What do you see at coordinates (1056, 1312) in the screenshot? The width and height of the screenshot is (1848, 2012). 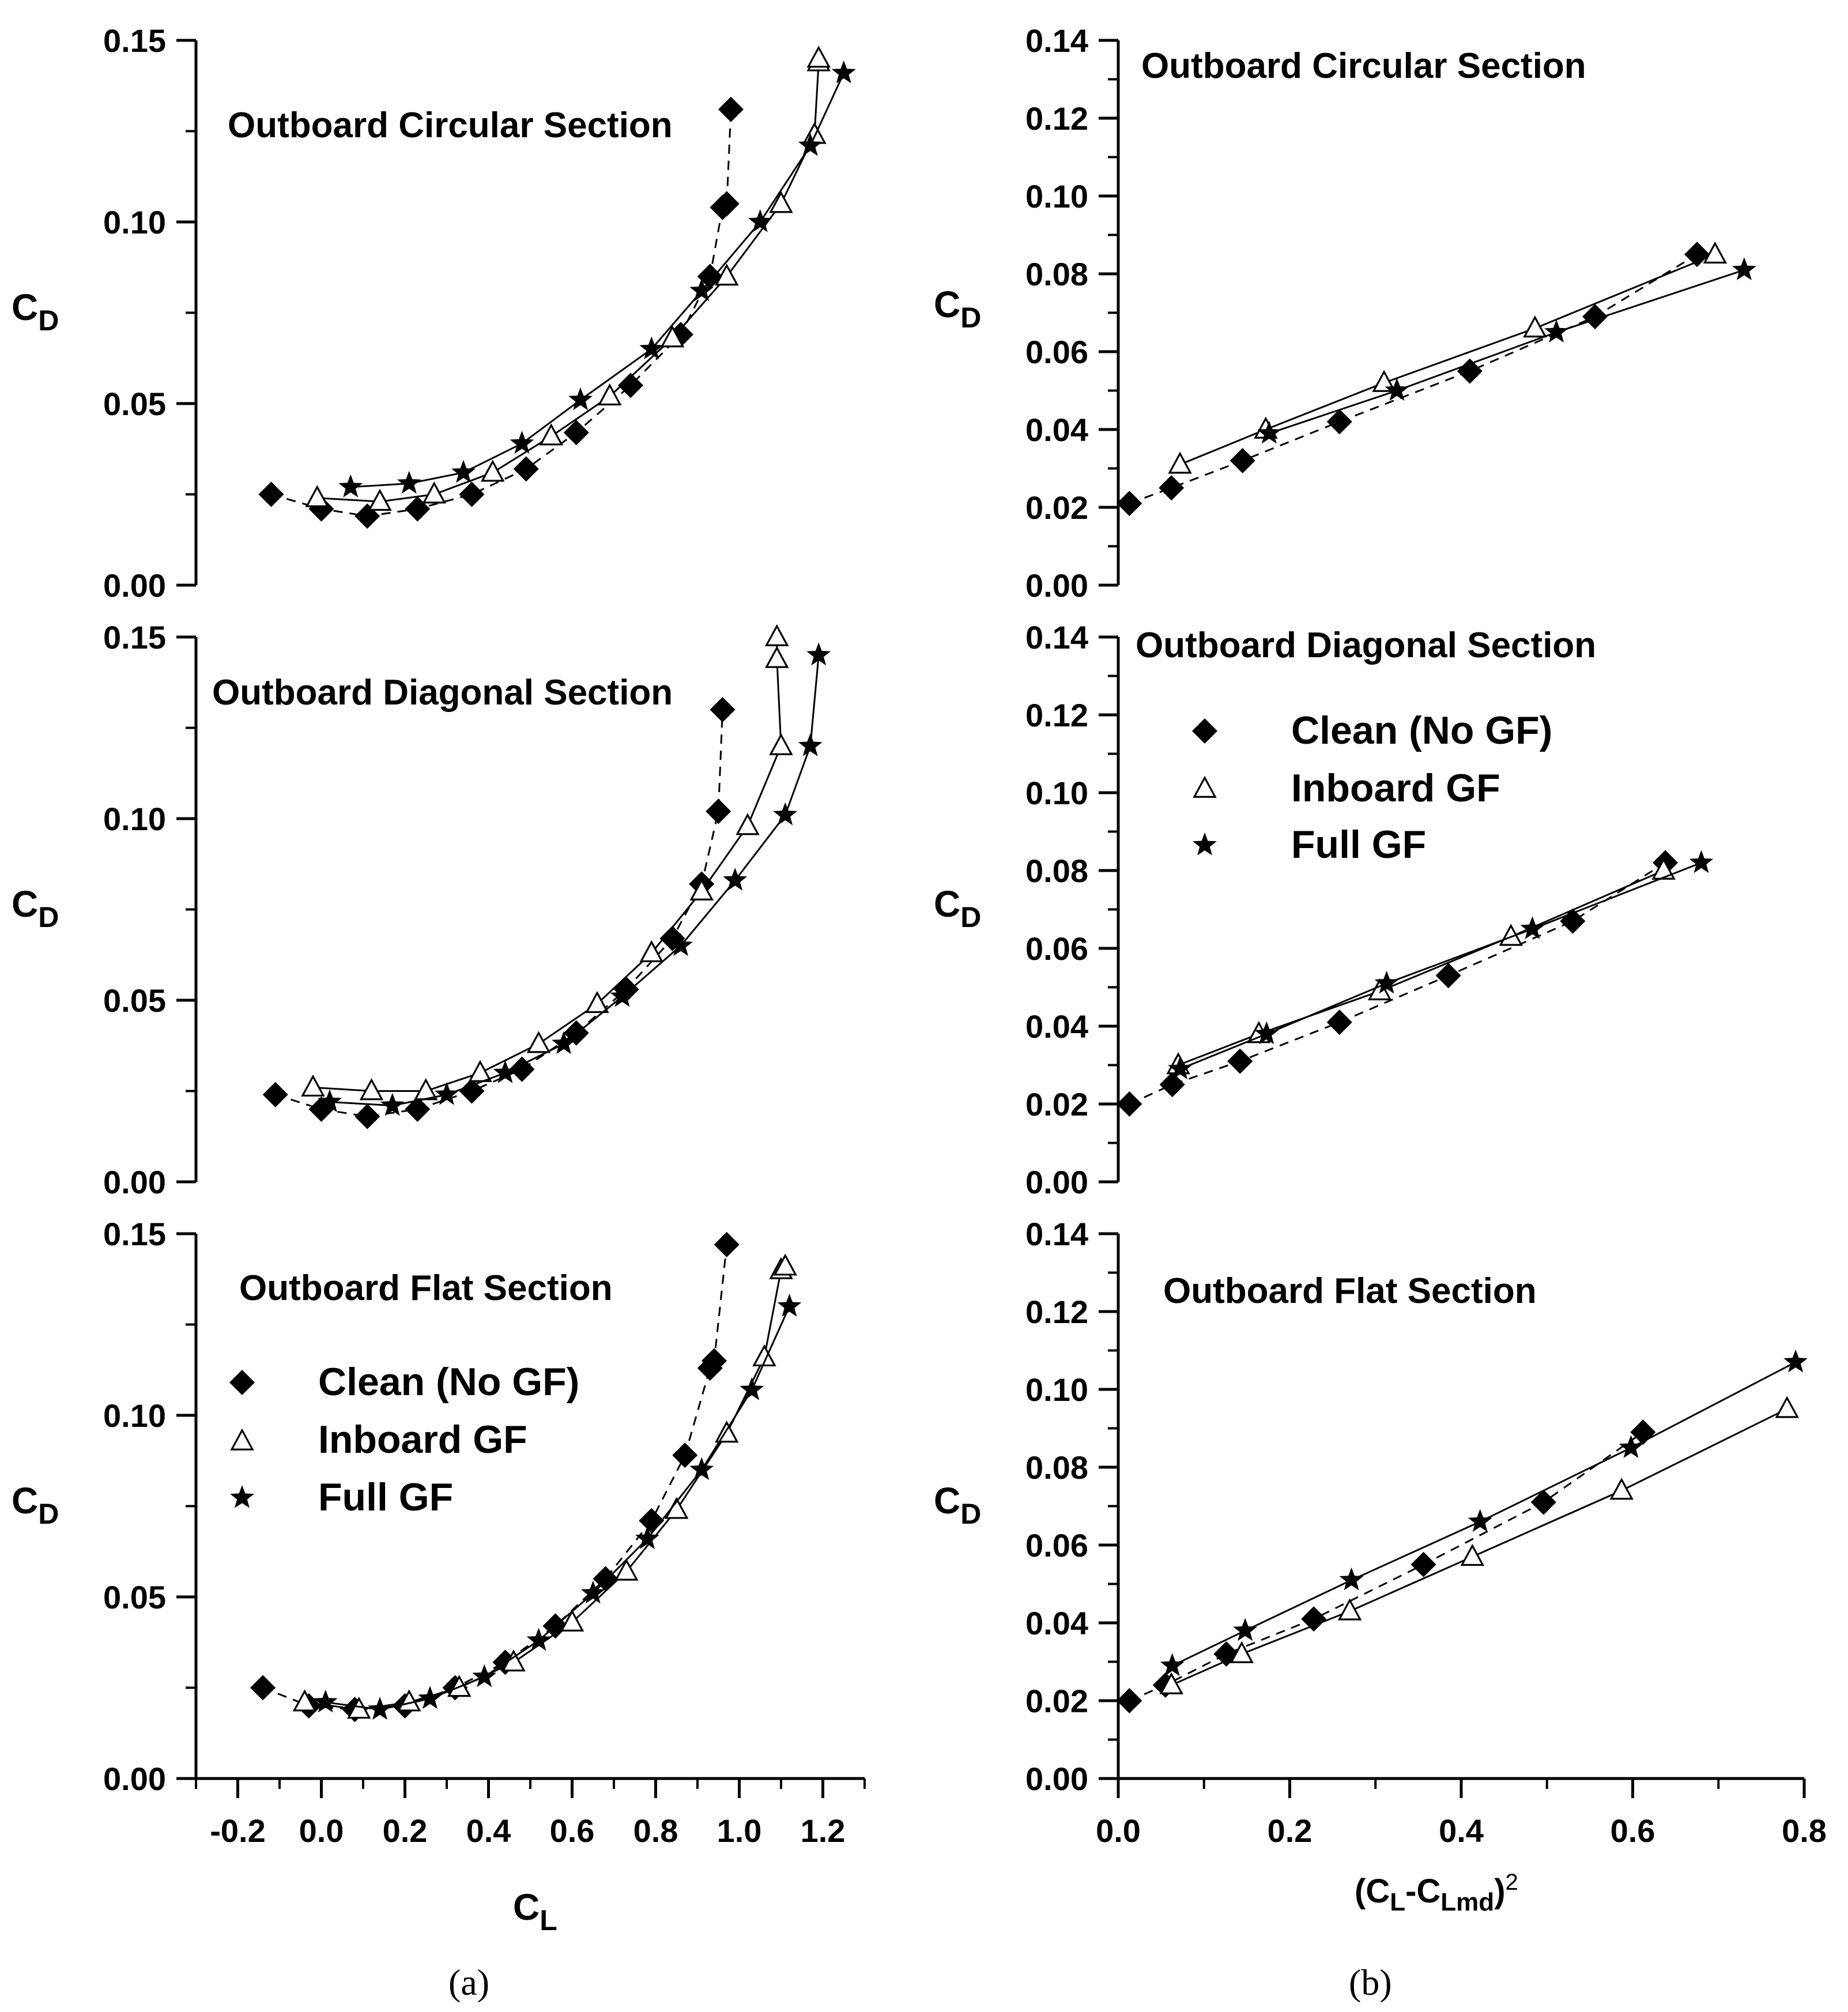 I see `y-tick-label-b3: 0.12` at bounding box center [1056, 1312].